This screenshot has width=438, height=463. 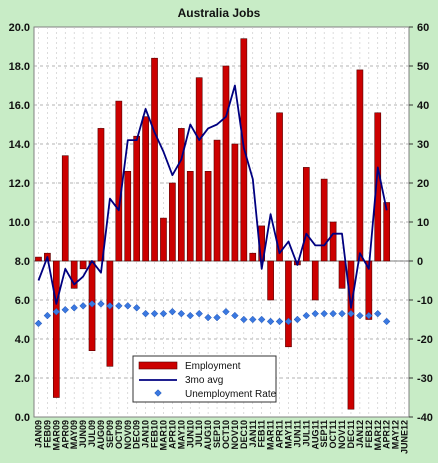 What do you see at coordinates (217, 434) in the screenshot?
I see `x-tick-label: SEP10` at bounding box center [217, 434].